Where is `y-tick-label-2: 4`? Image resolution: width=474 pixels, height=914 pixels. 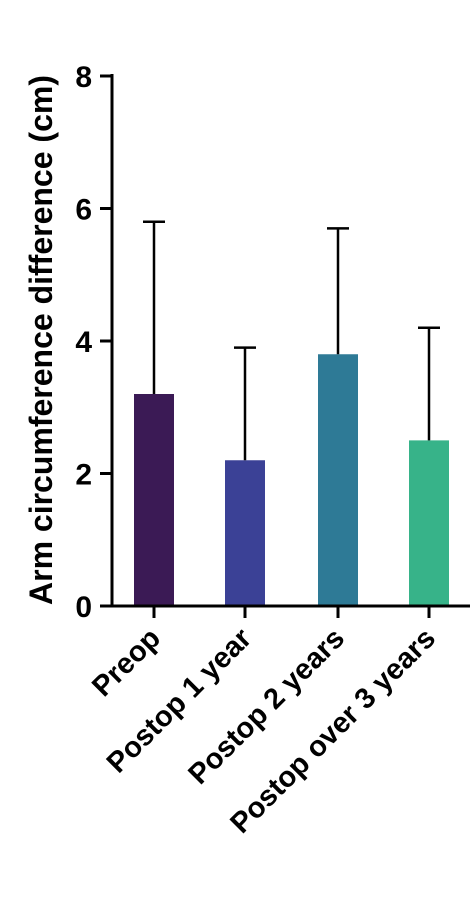
y-tick-label-2: 4 is located at coordinates (83, 342).